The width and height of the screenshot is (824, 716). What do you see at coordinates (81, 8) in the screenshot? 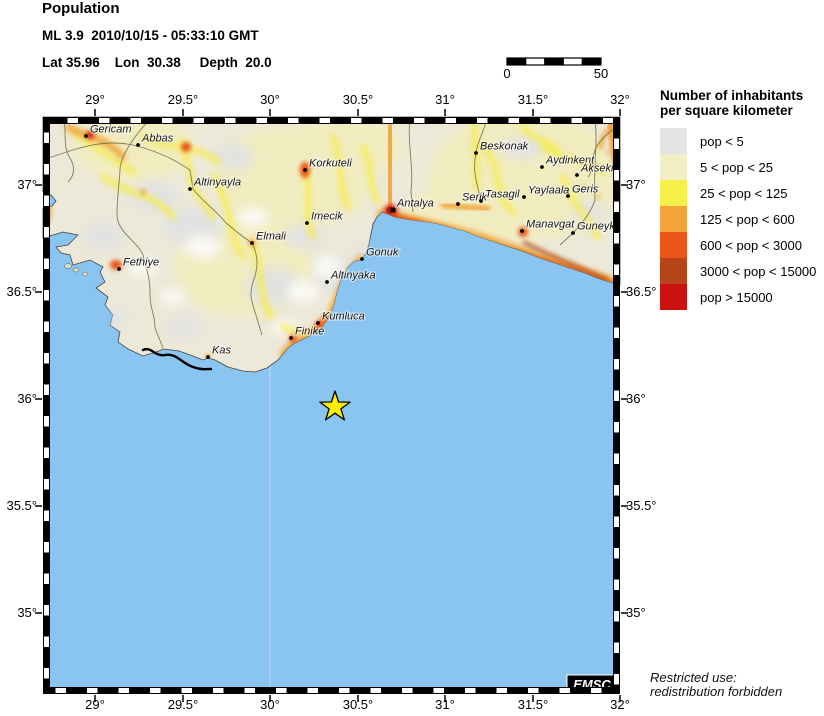
I see `page-title: Population` at bounding box center [81, 8].